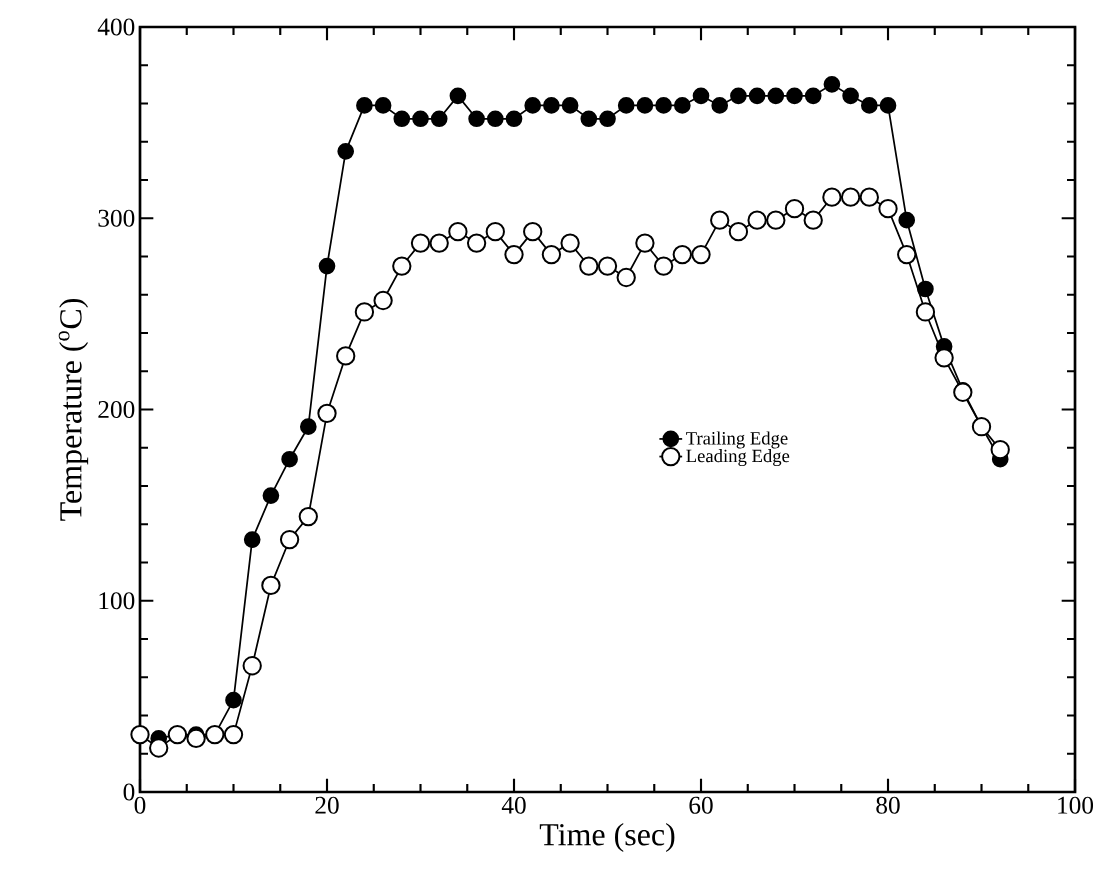 The image size is (1105, 892). Describe the element at coordinates (513, 805) in the screenshot. I see `x-tick-label: 40` at that location.